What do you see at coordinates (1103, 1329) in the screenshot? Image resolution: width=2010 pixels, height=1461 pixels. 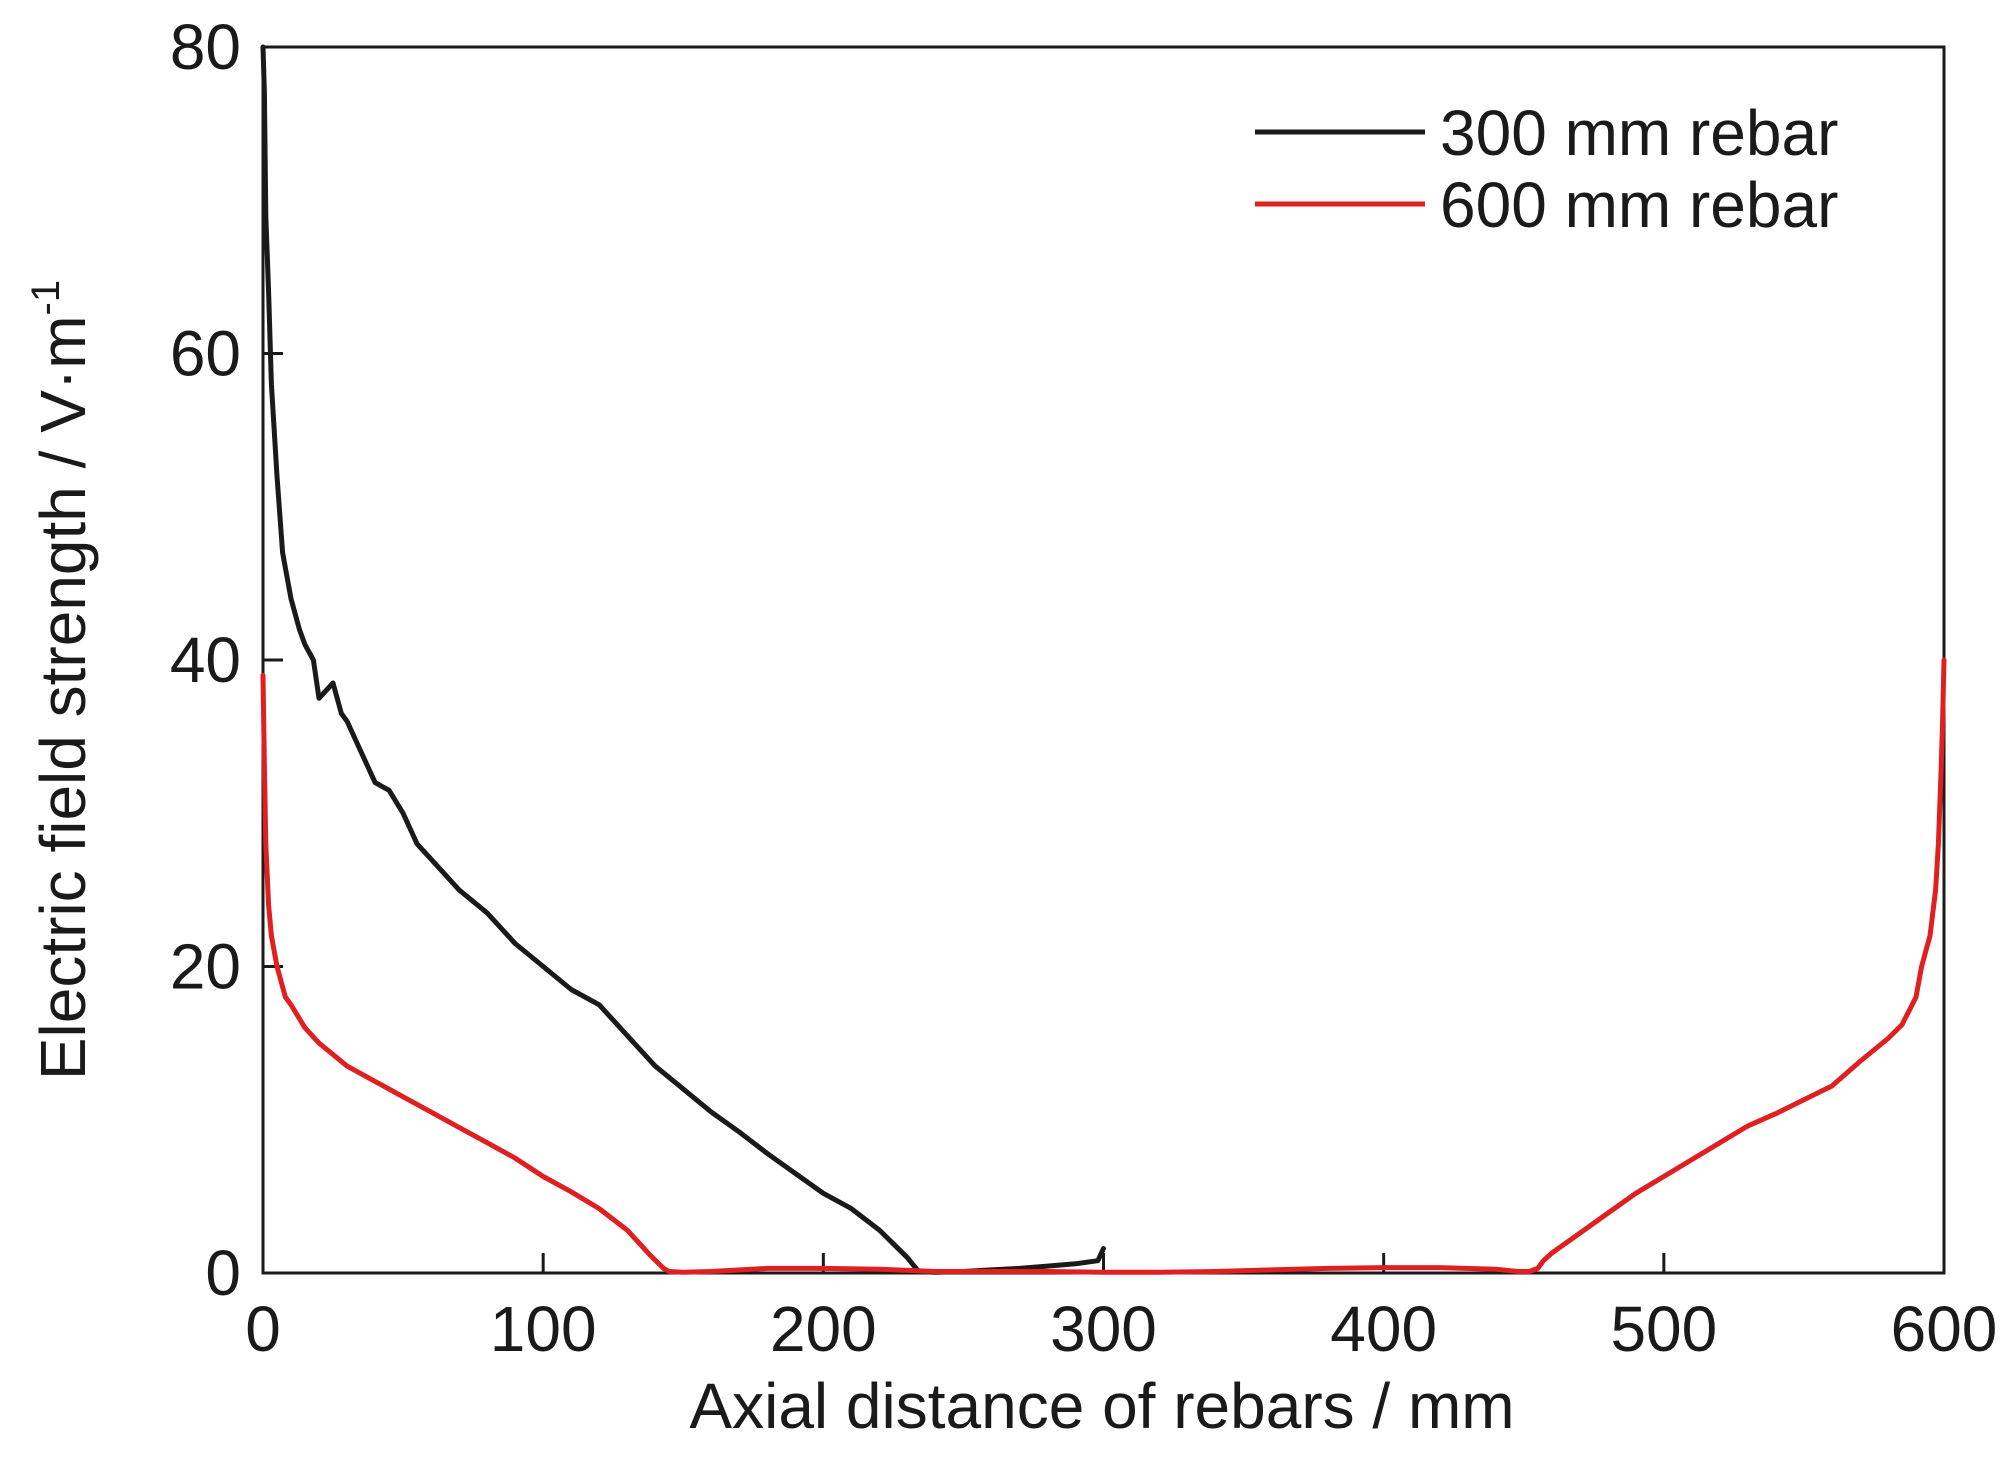 I see `x-tick-label: 300` at bounding box center [1103, 1329].